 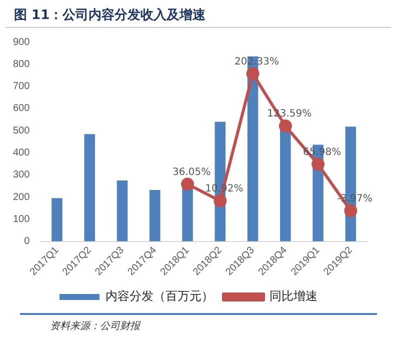 What do you see at coordinates (21, 153) in the screenshot?
I see `y-tick-label: 400` at bounding box center [21, 153].